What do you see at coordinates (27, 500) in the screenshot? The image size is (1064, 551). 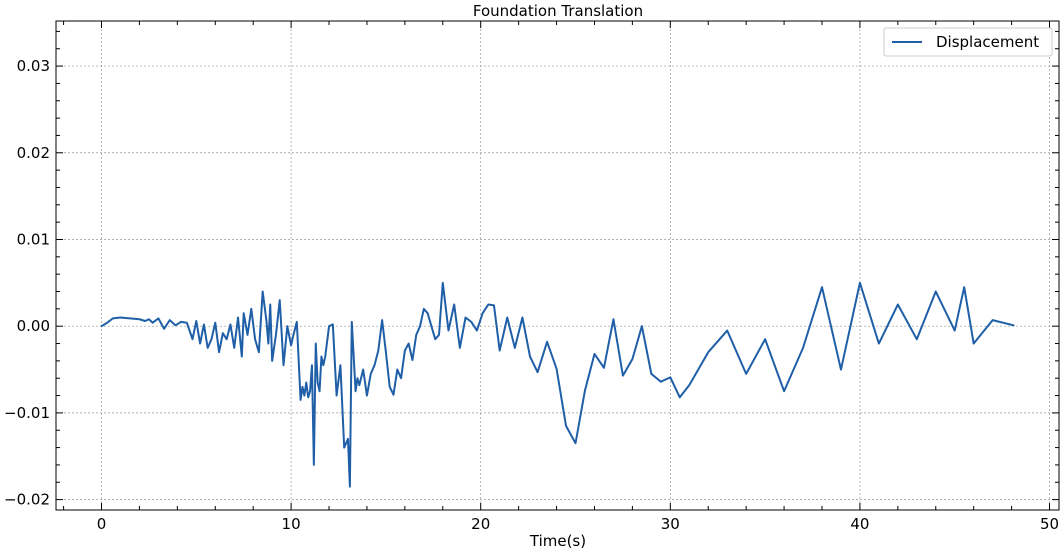 I see `y-tick-label: −0.02` at bounding box center [27, 500].